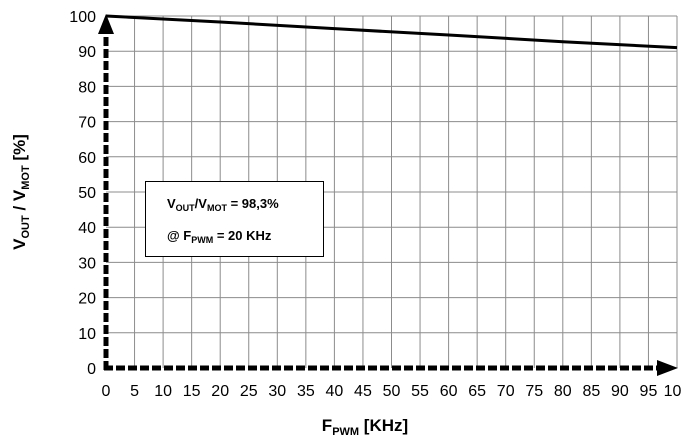  I want to click on x-axis-title: FPWM [KHz], so click(365, 427).